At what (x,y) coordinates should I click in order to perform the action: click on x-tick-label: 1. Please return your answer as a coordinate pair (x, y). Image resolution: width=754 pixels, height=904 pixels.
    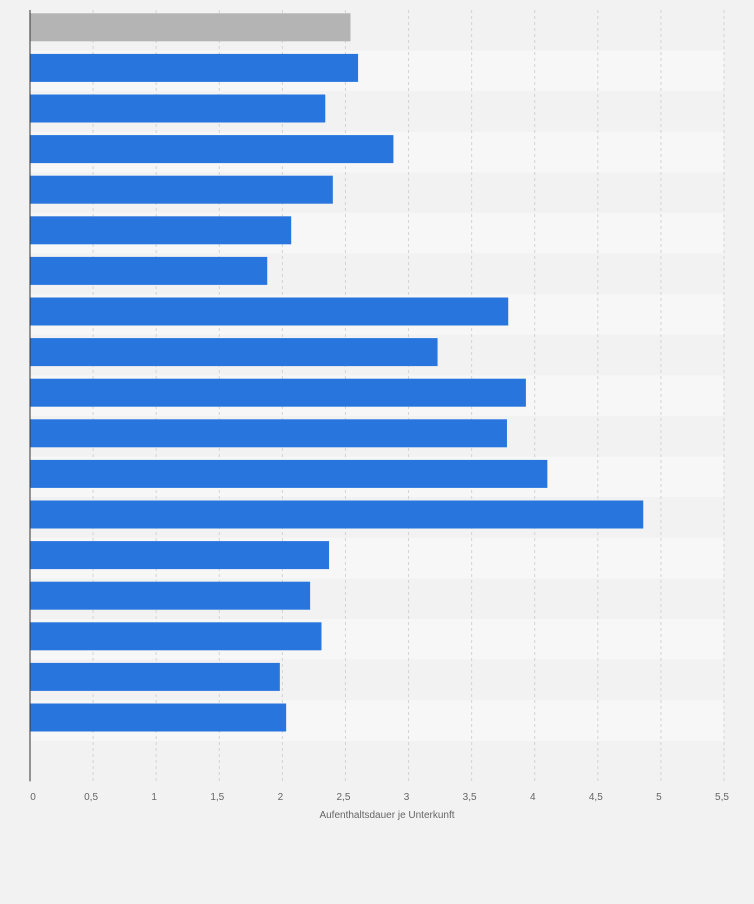
    Looking at the image, I should click on (154, 797).